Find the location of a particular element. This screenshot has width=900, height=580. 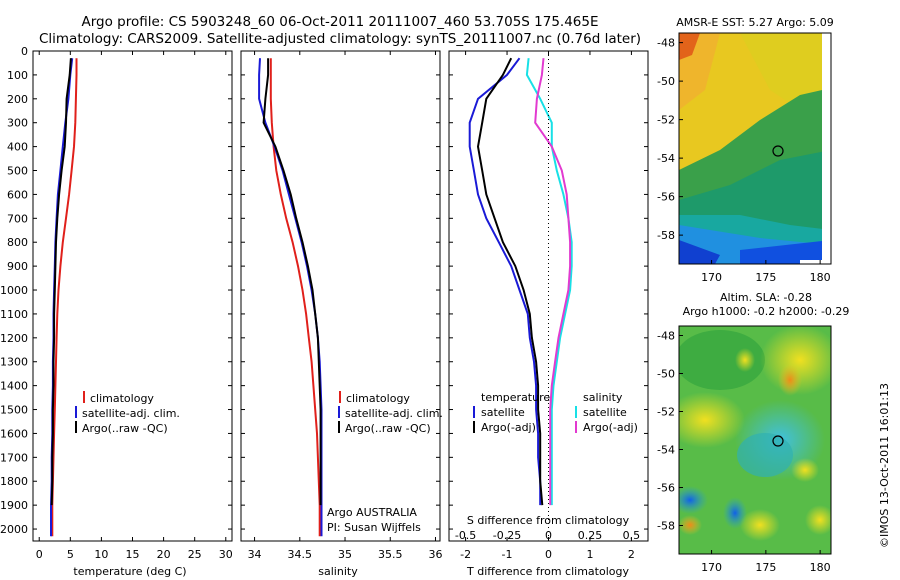

depth-tick-label: 100 is located at coordinates (17, 75).